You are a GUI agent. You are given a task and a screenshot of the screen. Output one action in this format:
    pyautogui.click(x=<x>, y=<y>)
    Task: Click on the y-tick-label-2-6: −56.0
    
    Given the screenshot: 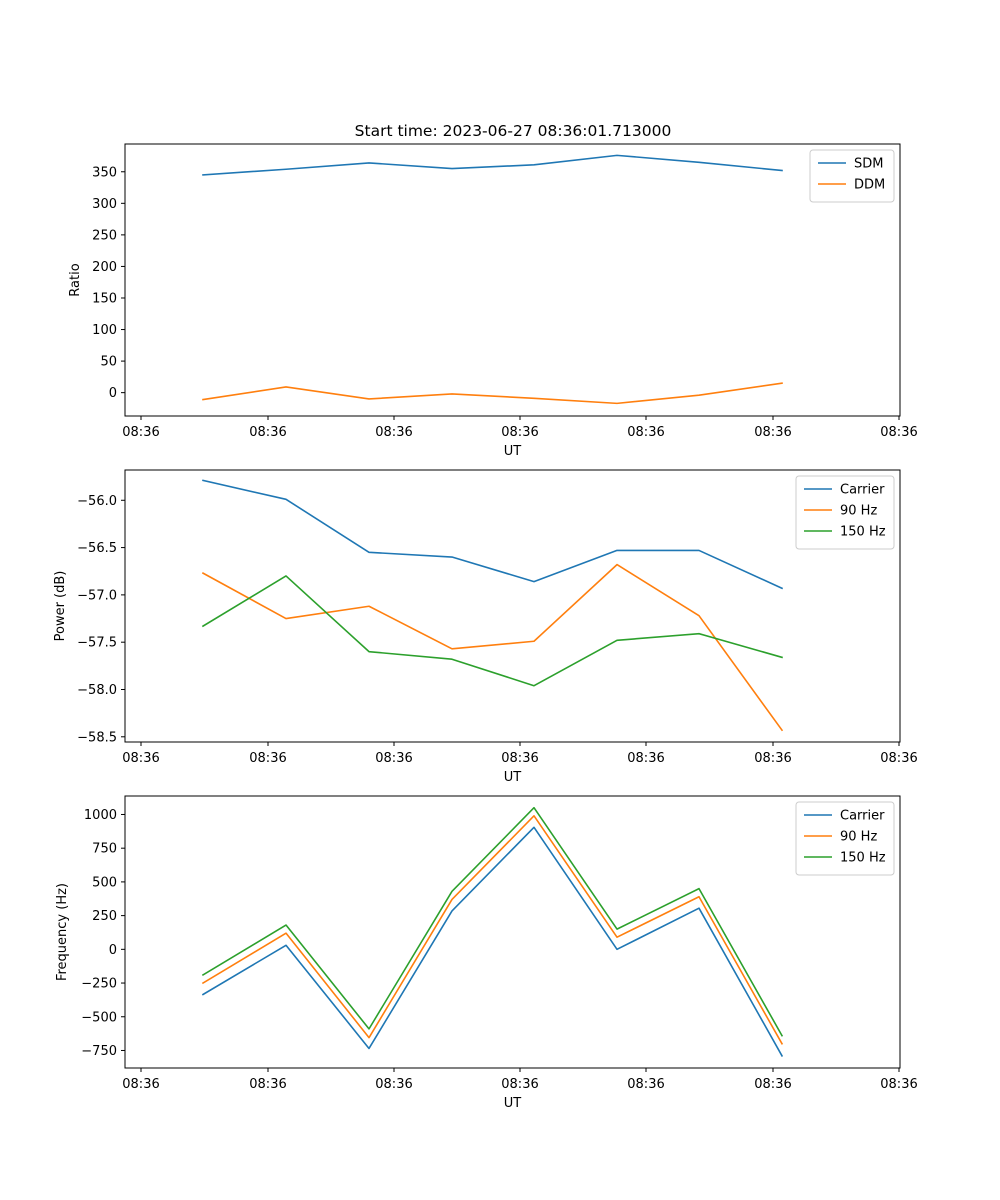 What is the action you would take?
    pyautogui.click(x=97, y=501)
    